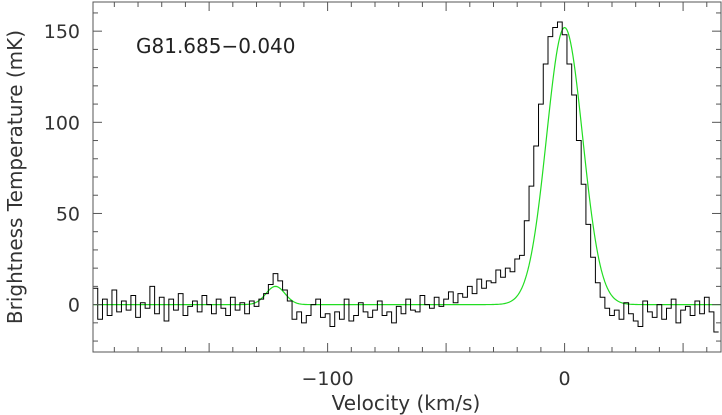 The height and width of the screenshot is (415, 722). I want to click on y-tick-label: 150, so click(62, 32).